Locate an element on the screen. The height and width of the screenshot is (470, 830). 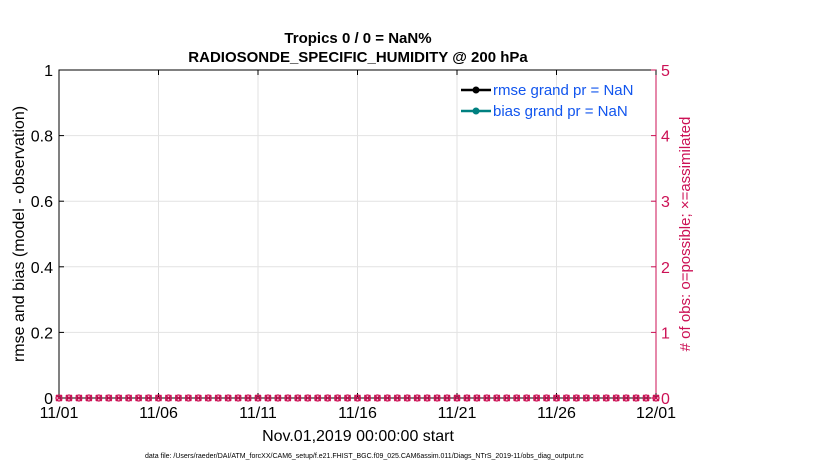
y2-tick-label: 2 is located at coordinates (665, 268).